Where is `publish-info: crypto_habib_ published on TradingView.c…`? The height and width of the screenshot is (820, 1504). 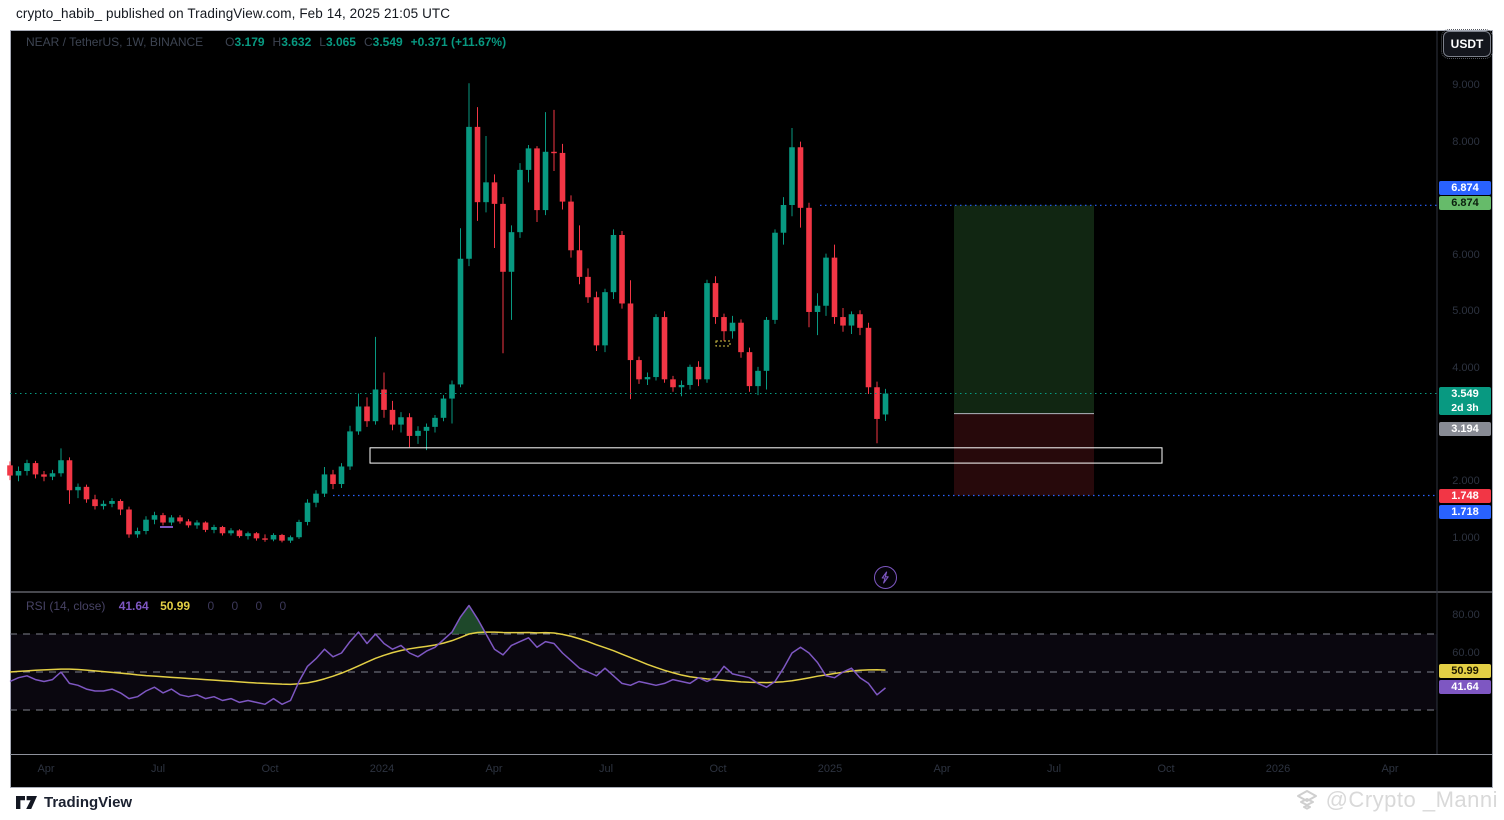 publish-info: crypto_habib_ published on TradingView.c… is located at coordinates (233, 13).